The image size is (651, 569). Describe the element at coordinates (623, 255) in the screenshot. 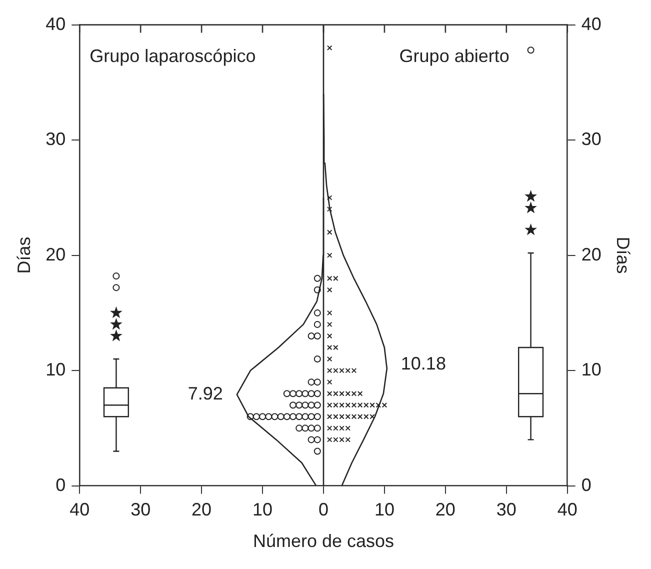

I see `y2-axis-title: Días` at that location.